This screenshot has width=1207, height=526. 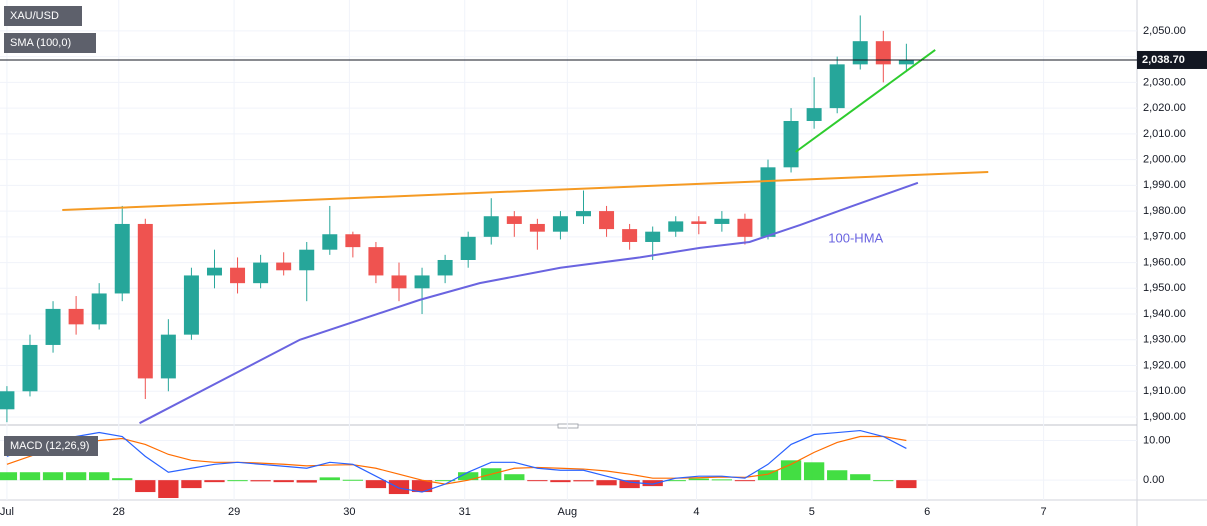 I want to click on y-tick-label: 1,970.00, so click(x=1164, y=237).